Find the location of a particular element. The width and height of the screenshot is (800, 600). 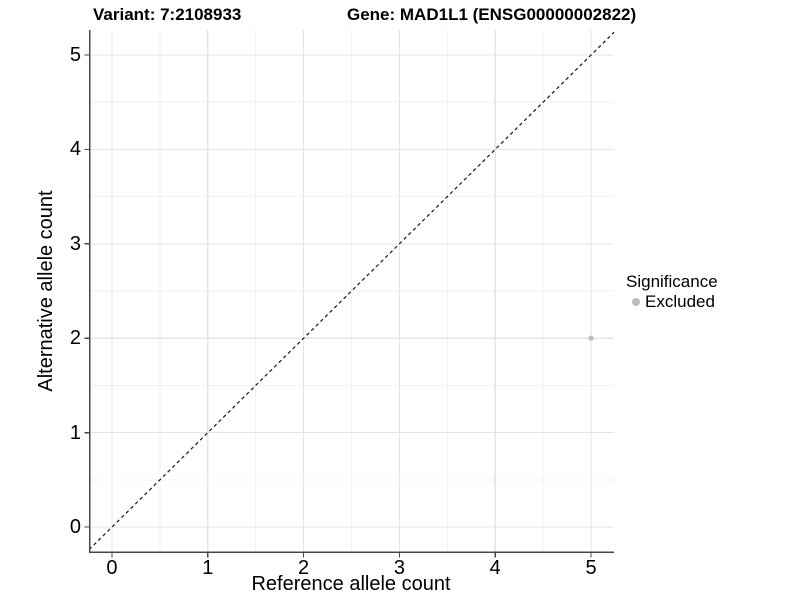

legend: Significance Excluded is located at coordinates (672, 291).